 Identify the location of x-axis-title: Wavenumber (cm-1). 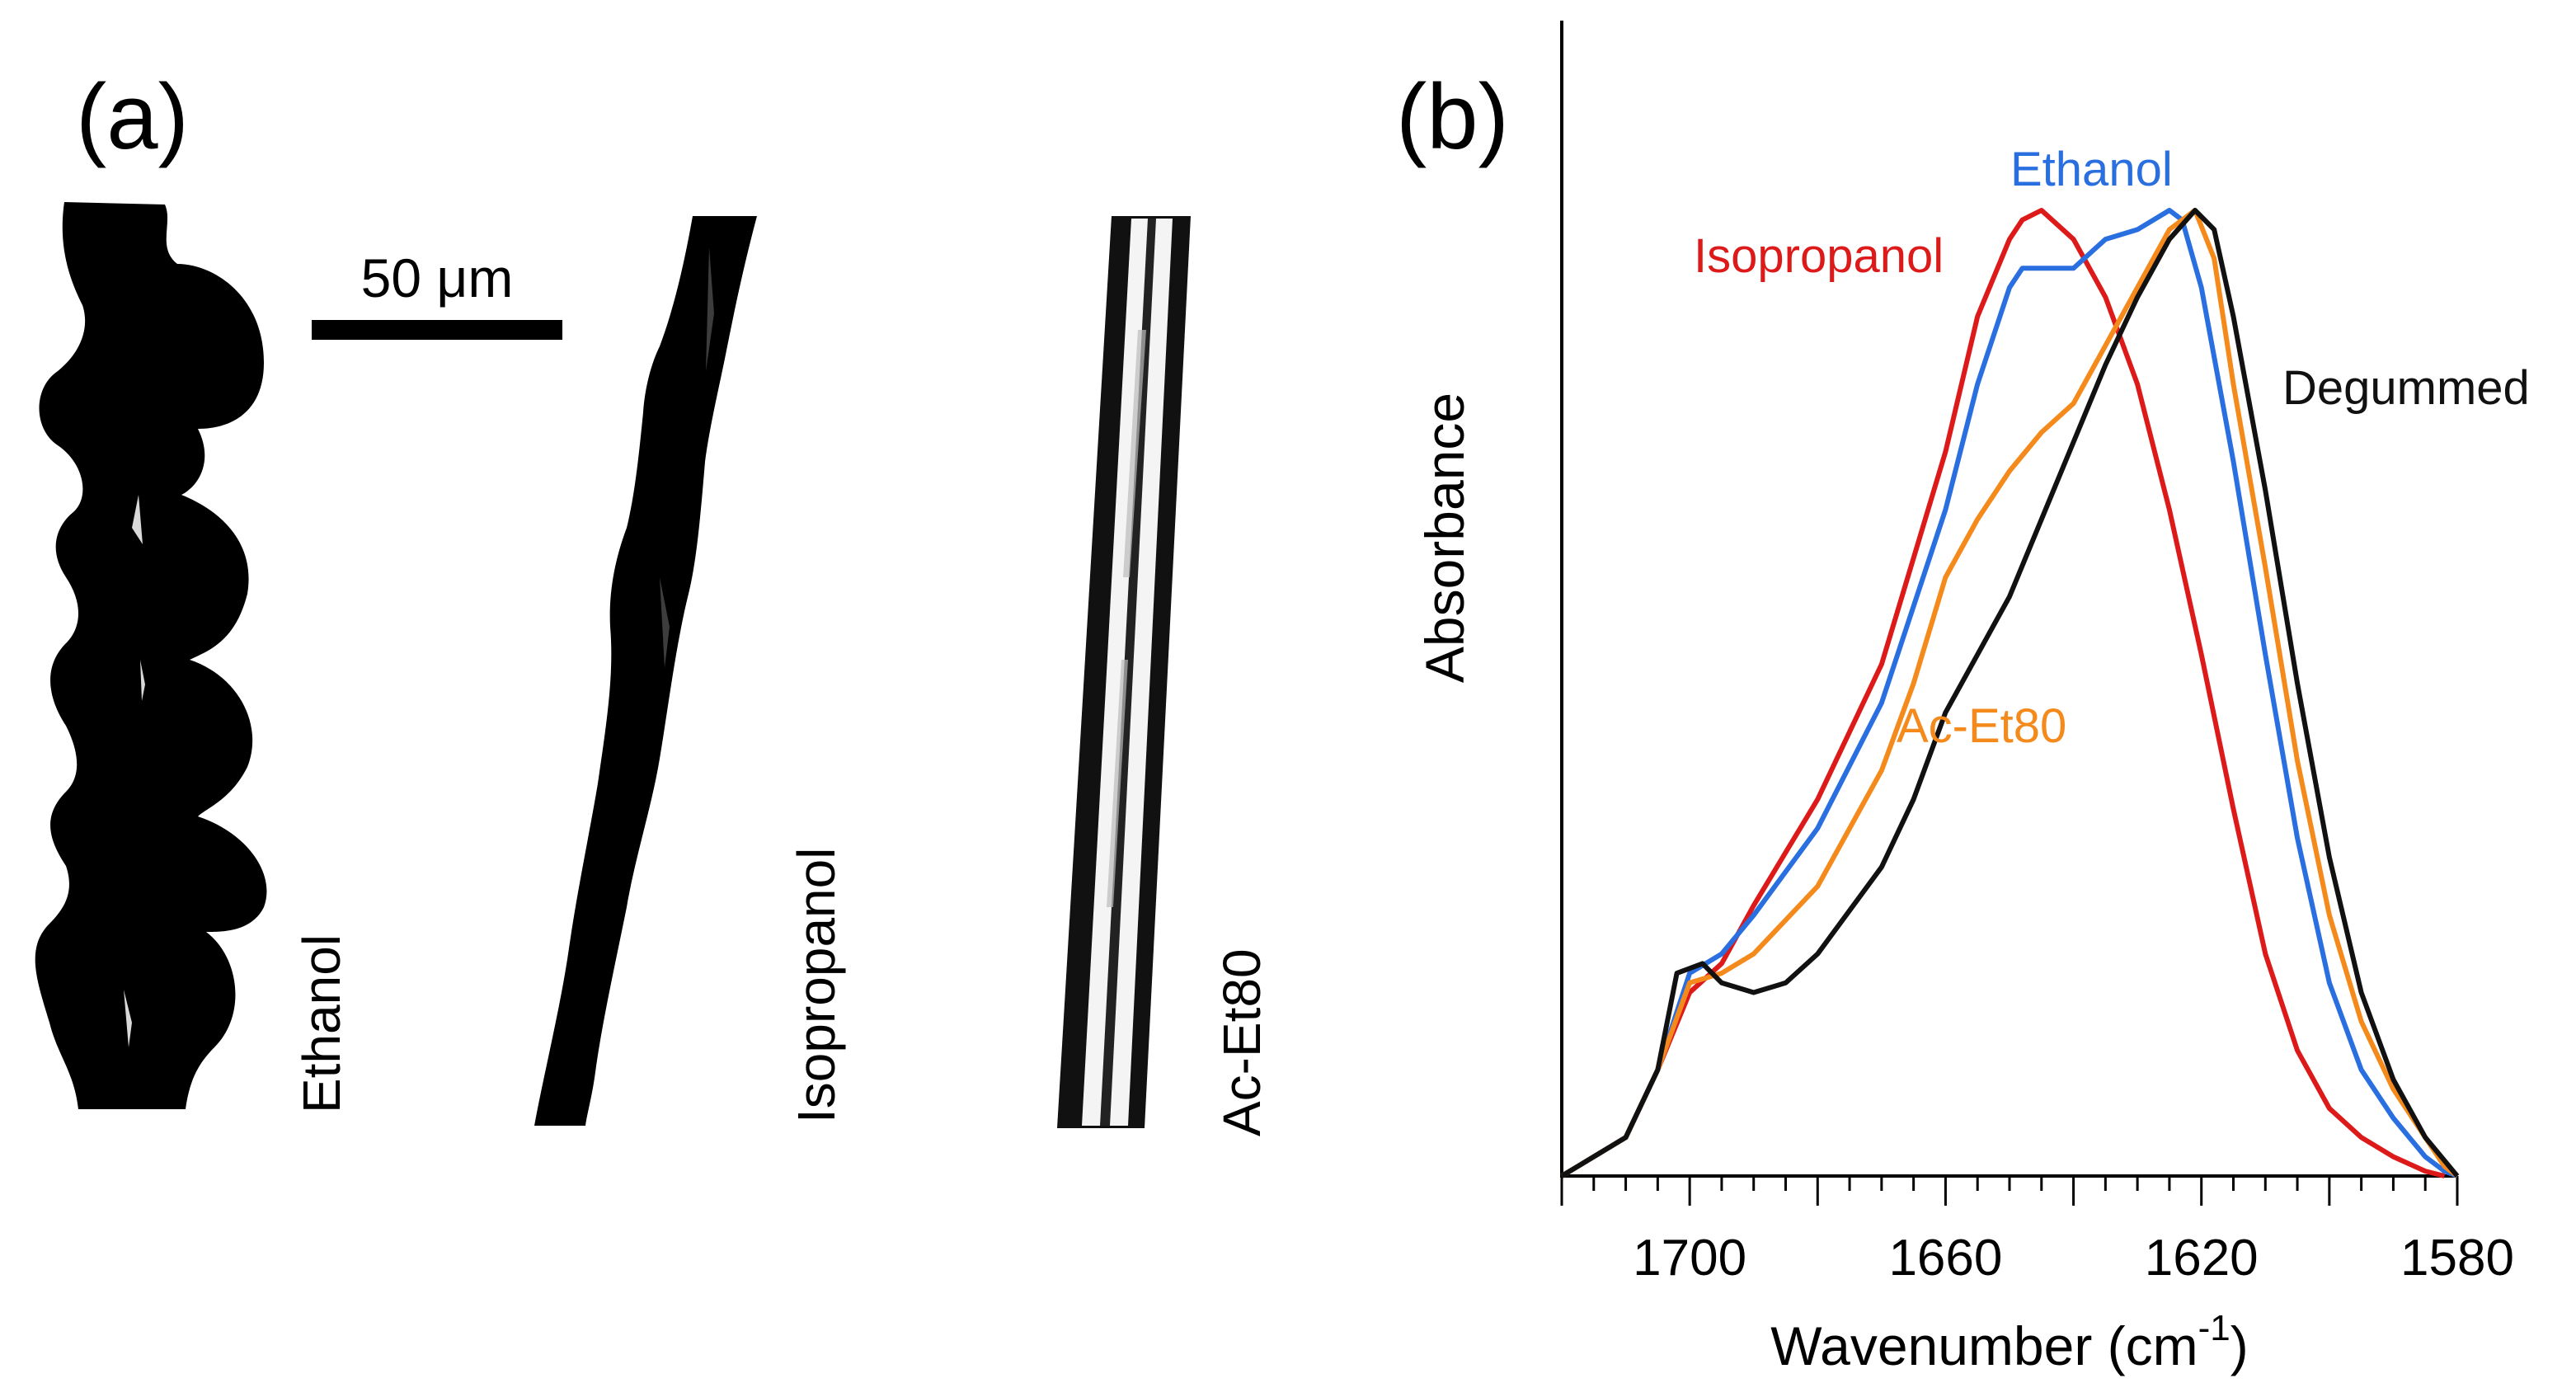
(2009, 1342).